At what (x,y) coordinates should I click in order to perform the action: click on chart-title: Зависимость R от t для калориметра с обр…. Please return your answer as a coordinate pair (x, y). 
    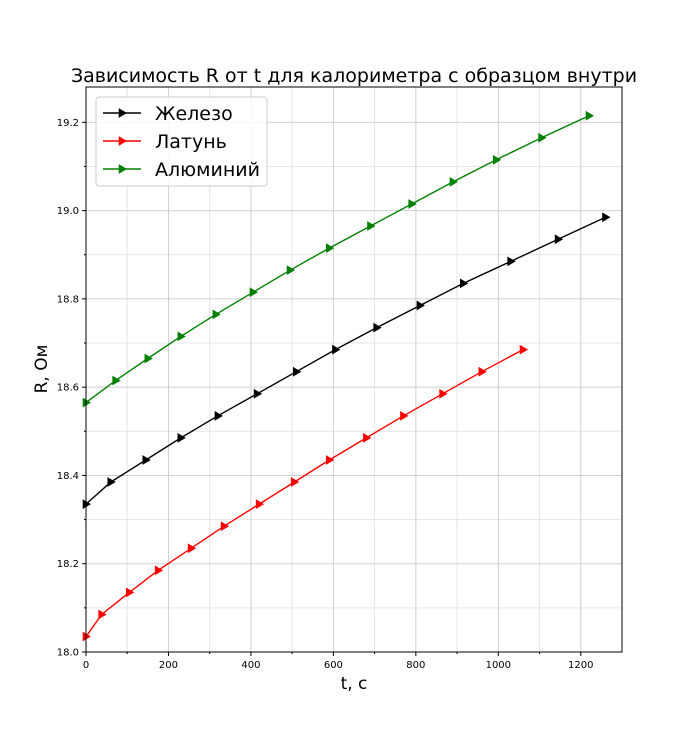
    Looking at the image, I should click on (354, 76).